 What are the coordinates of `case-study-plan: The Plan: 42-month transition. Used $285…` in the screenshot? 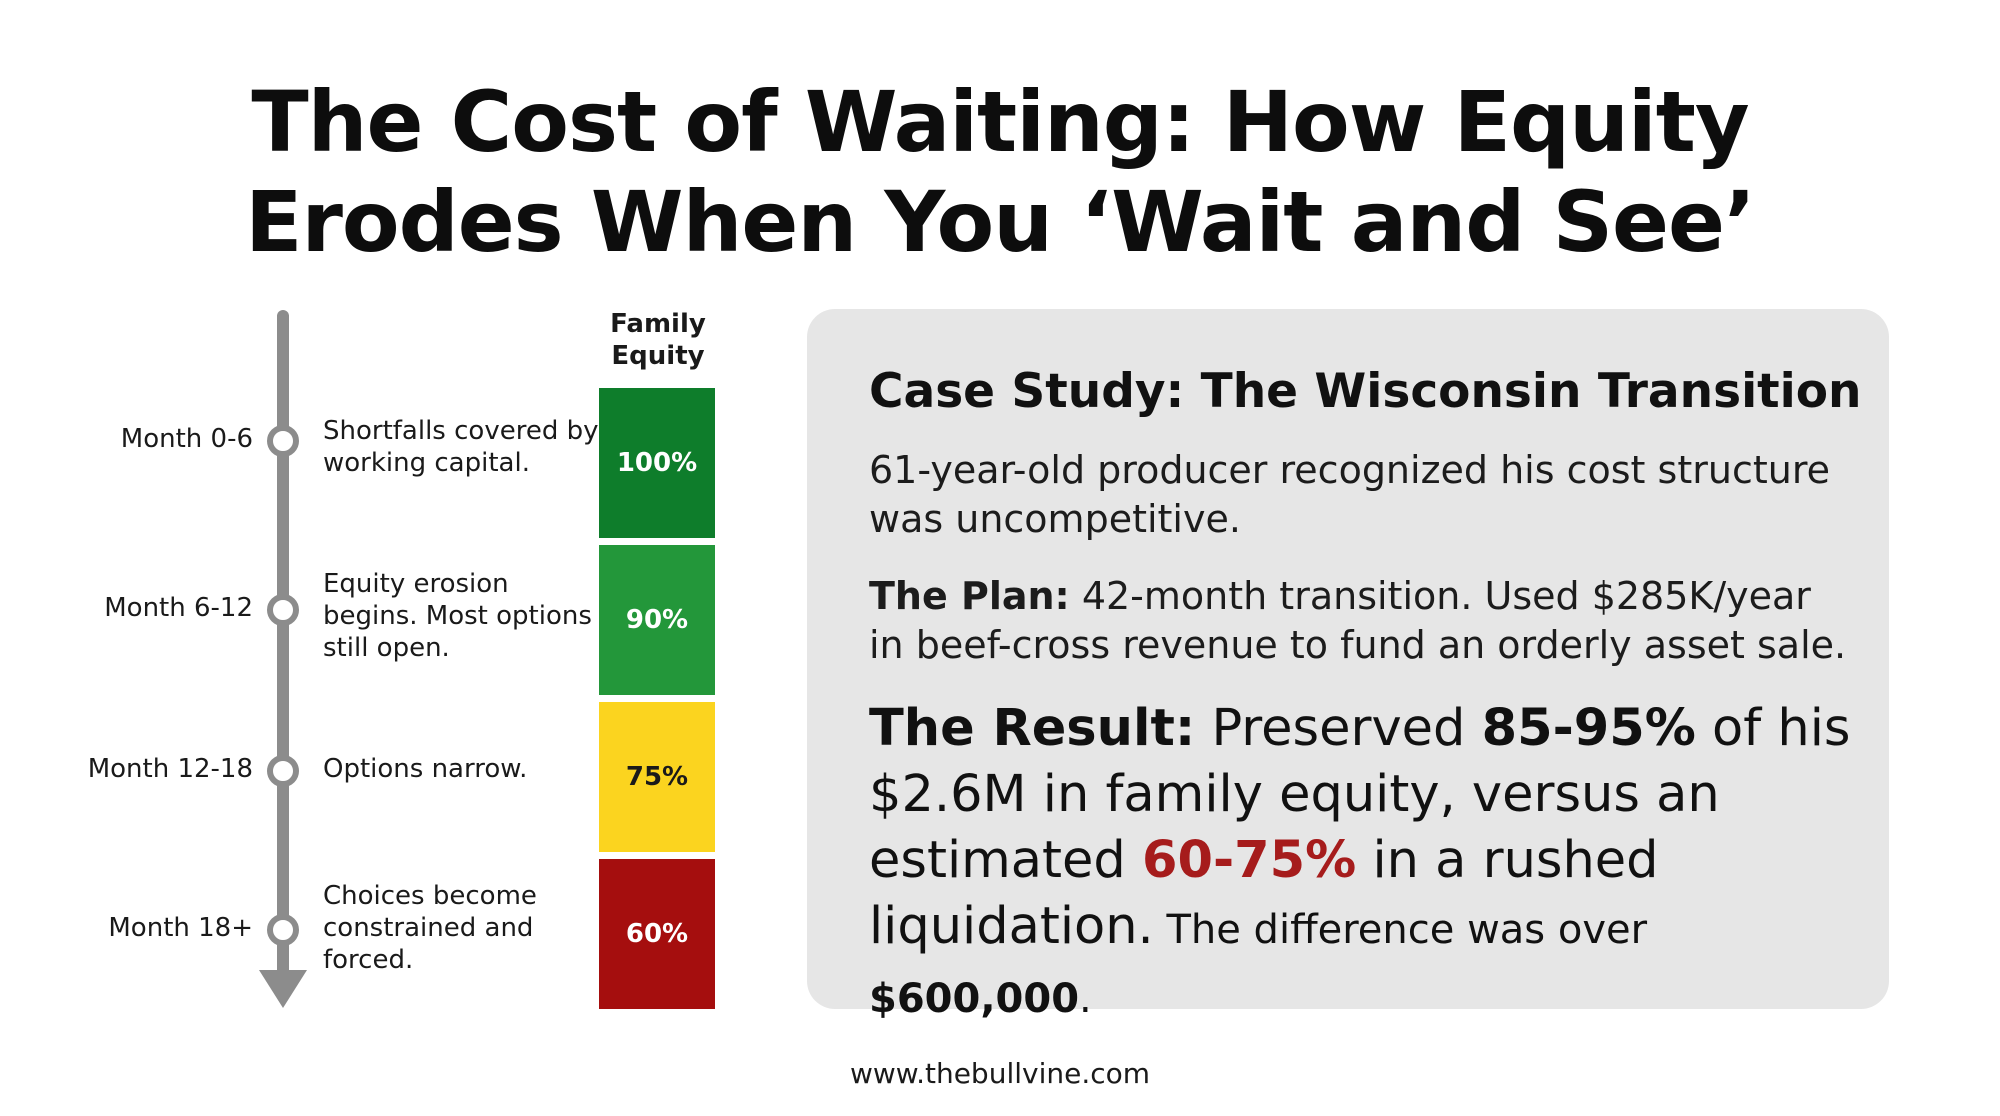 It's located at (1359, 621).